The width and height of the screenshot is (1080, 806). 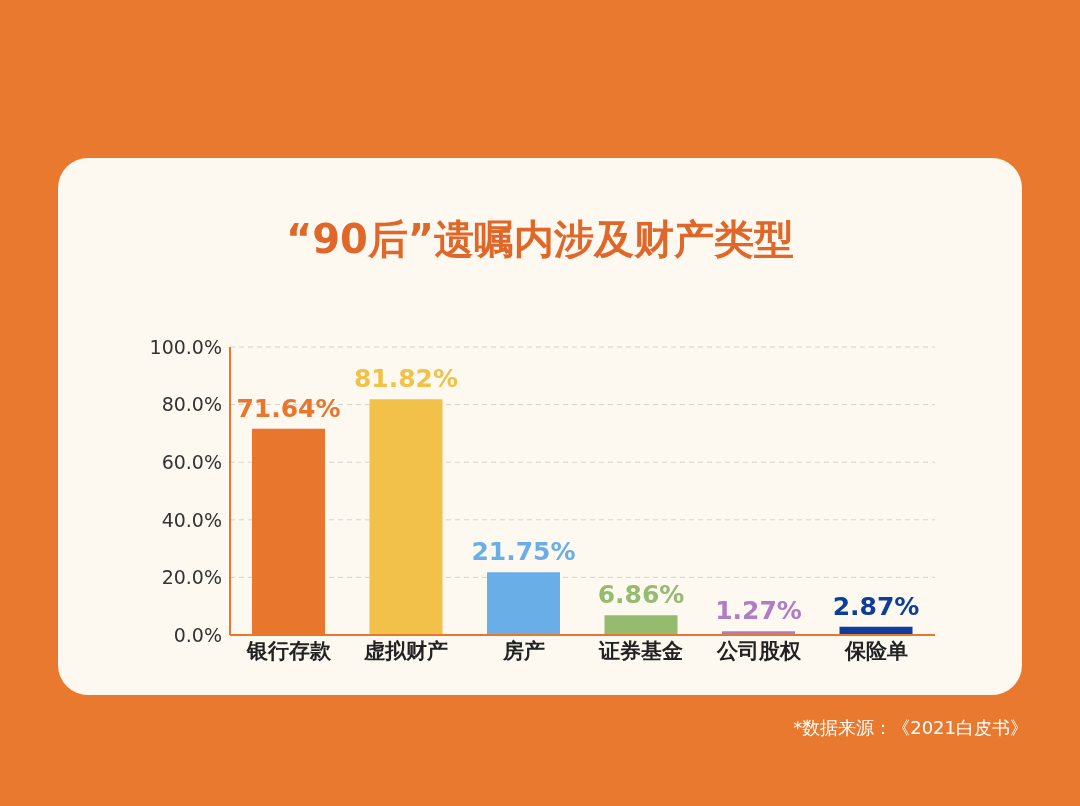 What do you see at coordinates (875, 650) in the screenshot?
I see `x-tick-label: 保险单` at bounding box center [875, 650].